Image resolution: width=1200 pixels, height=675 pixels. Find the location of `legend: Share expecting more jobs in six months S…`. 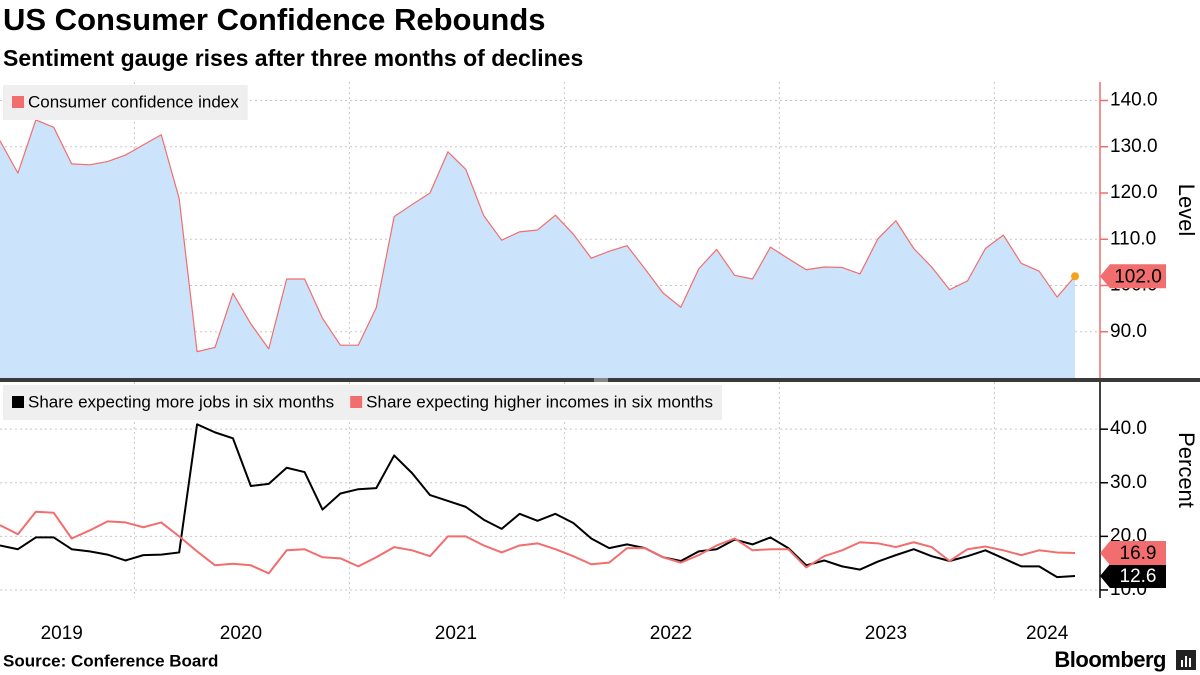

legend: Share expecting more jobs in six months S… is located at coordinates (362, 402).